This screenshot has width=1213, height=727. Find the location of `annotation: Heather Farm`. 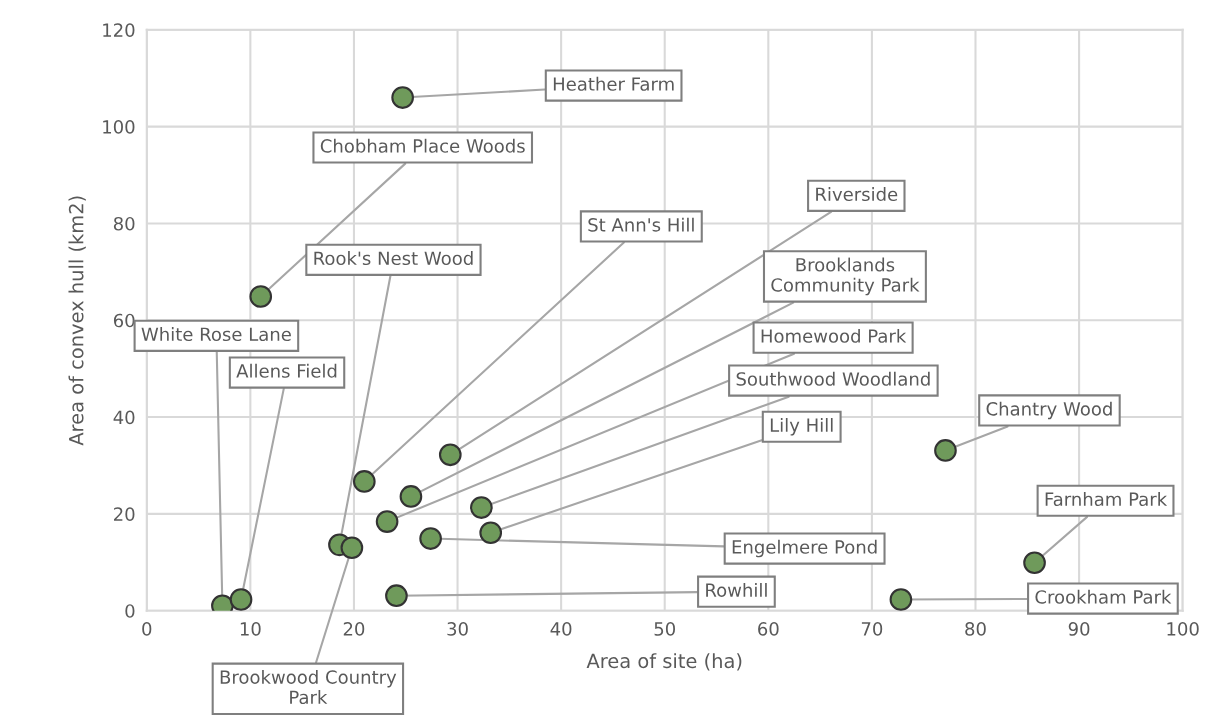

annotation: Heather Farm is located at coordinates (613, 83).